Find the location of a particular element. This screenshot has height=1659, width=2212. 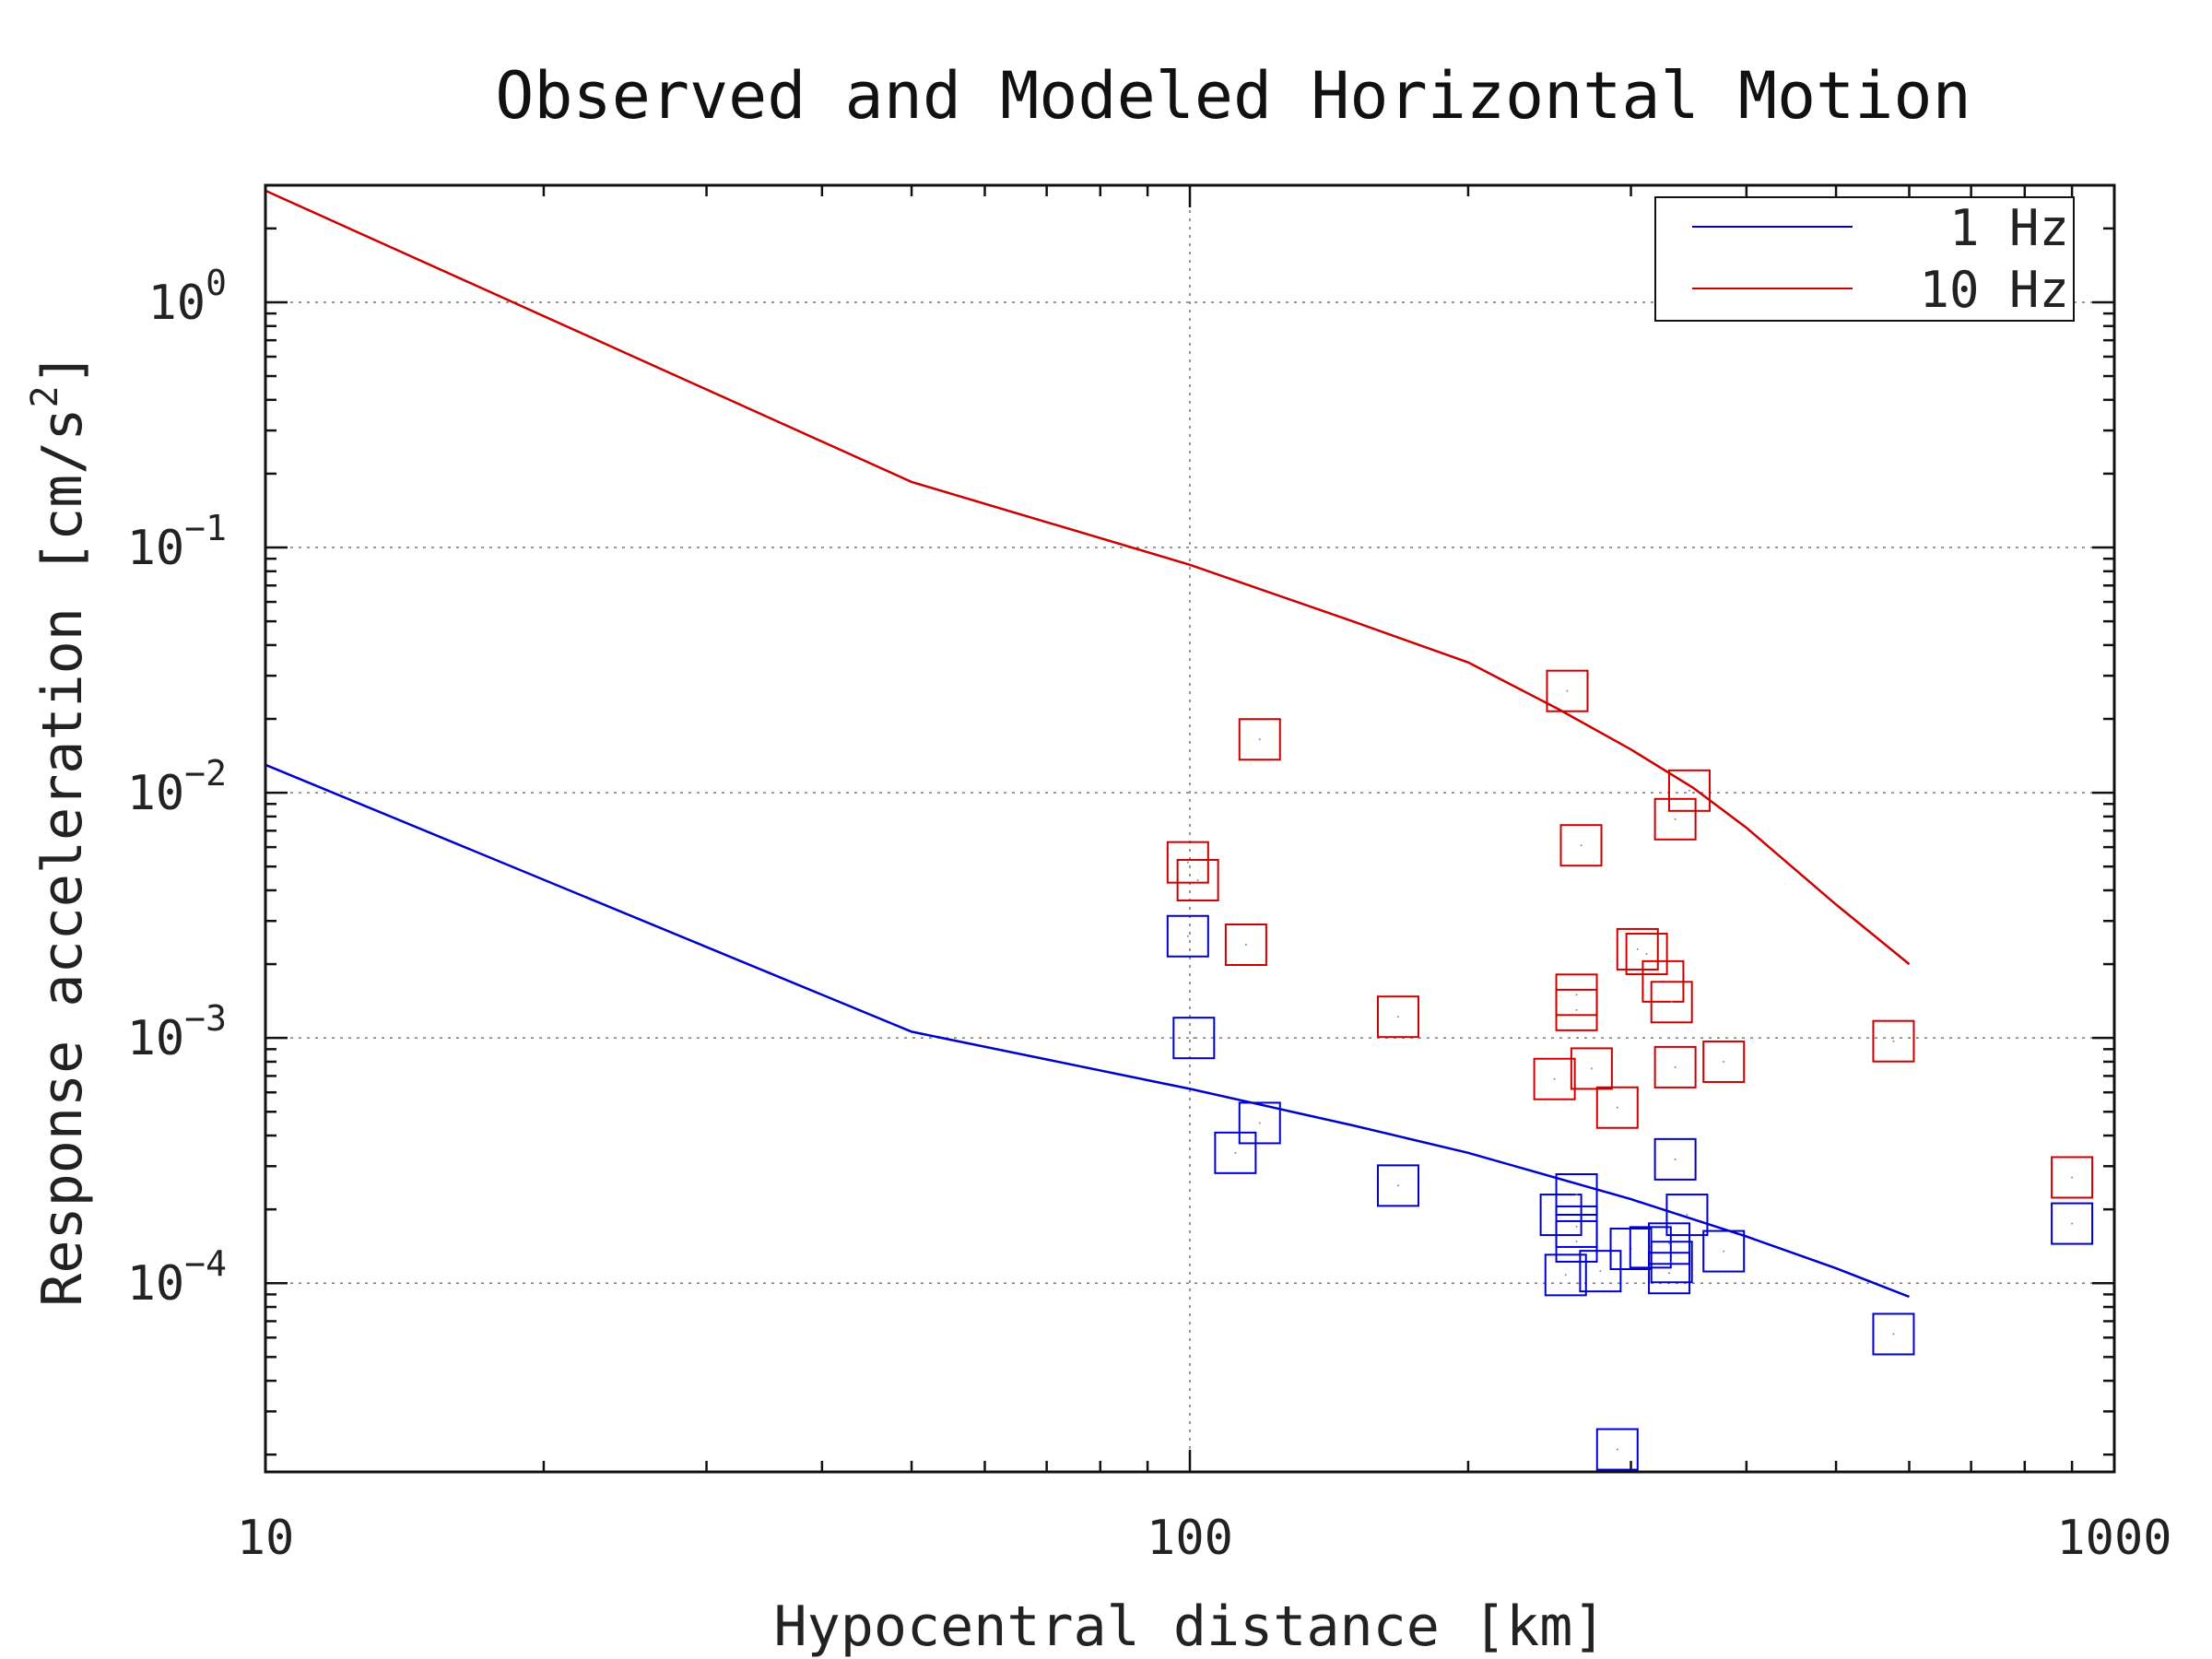

y-tick-exponent: −1 is located at coordinates (205, 528).